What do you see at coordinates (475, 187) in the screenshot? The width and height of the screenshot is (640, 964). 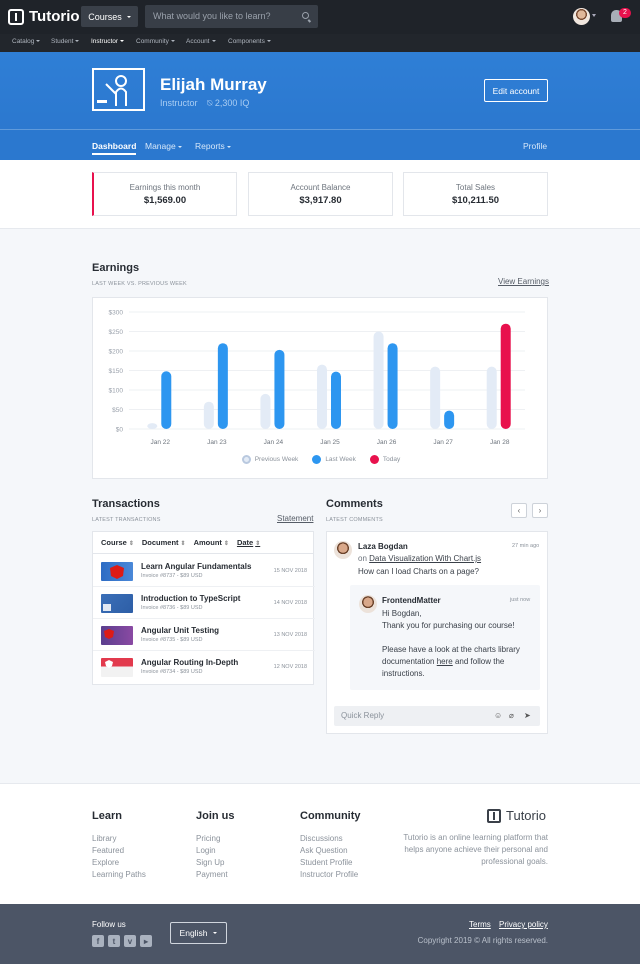 I see `stat-label: Total Sales` at bounding box center [475, 187].